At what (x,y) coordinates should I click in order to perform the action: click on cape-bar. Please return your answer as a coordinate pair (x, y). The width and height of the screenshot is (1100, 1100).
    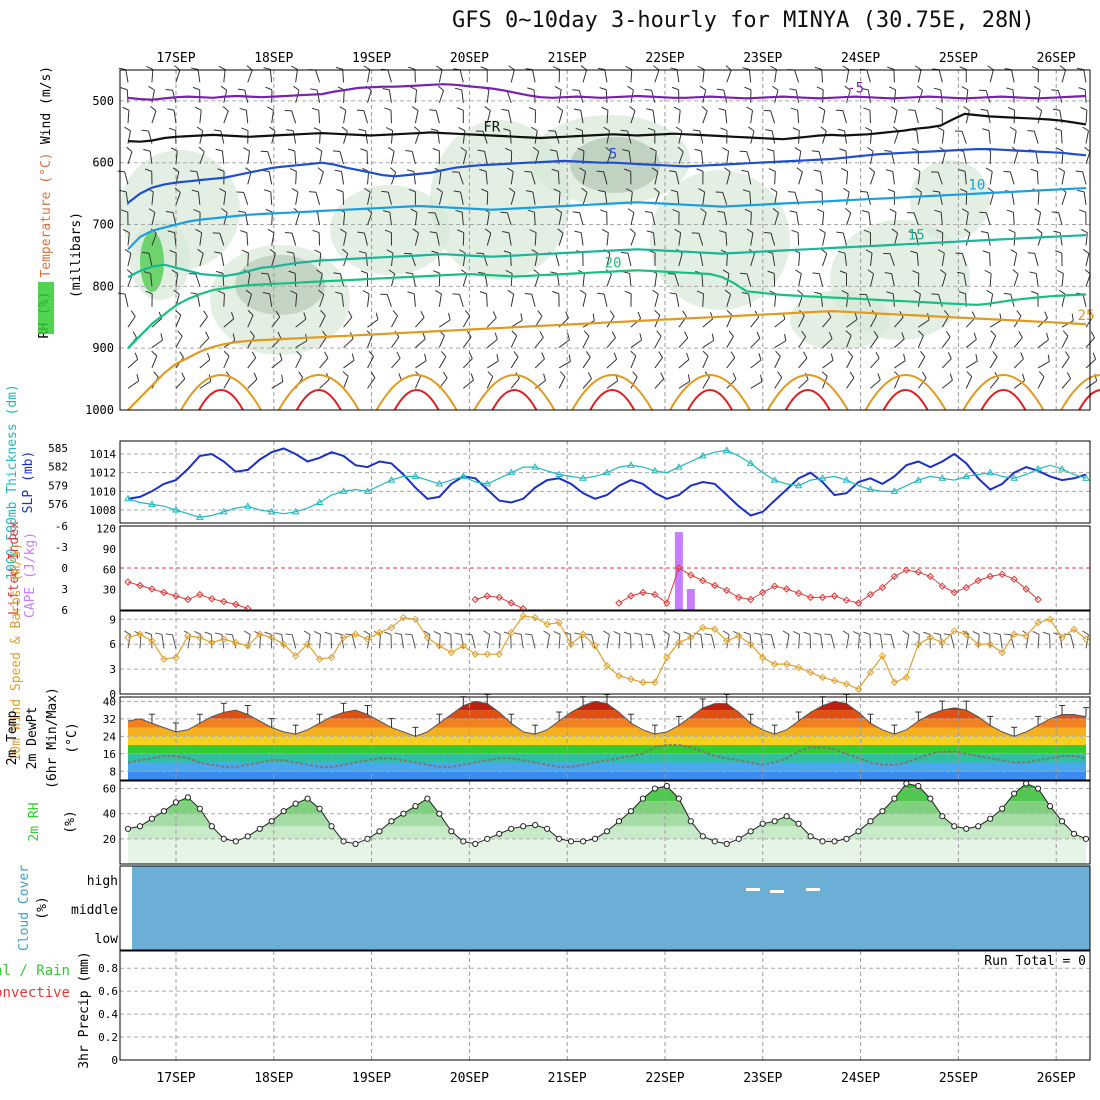
    Looking at the image, I should click on (690, 599).